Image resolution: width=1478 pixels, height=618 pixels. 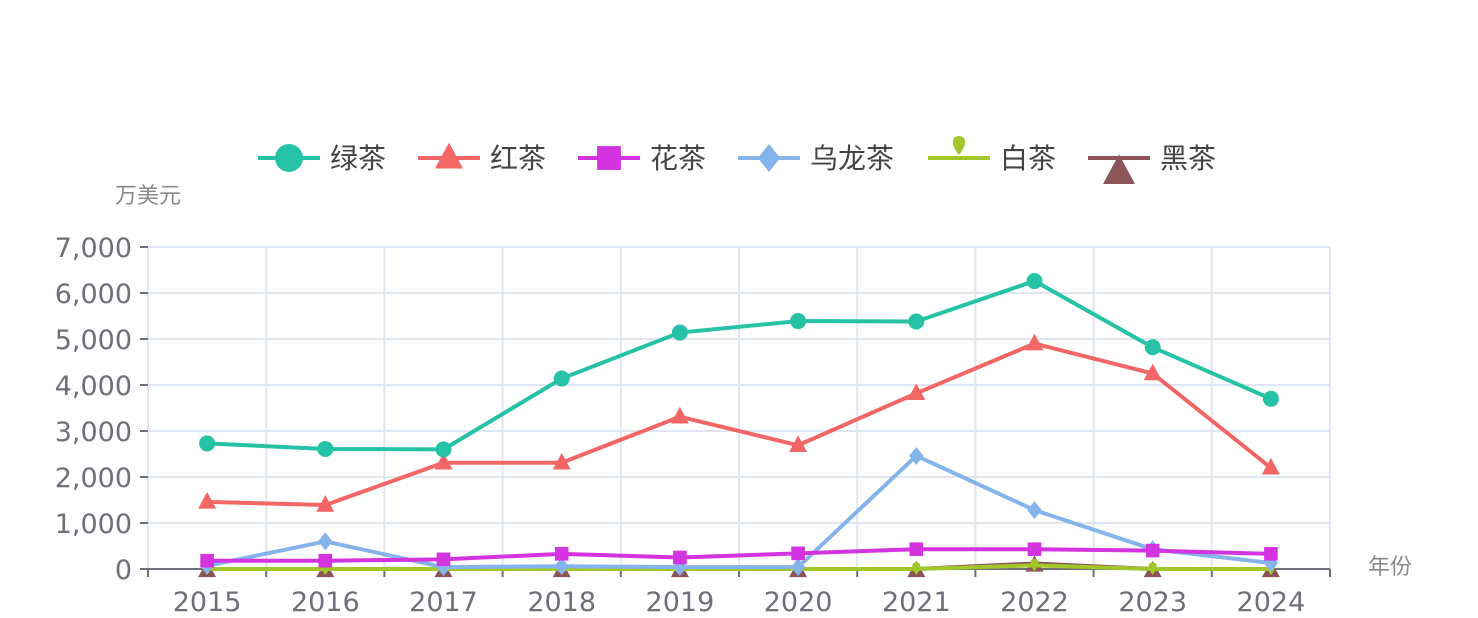 I want to click on x-tick-label: 2016, so click(x=325, y=602).